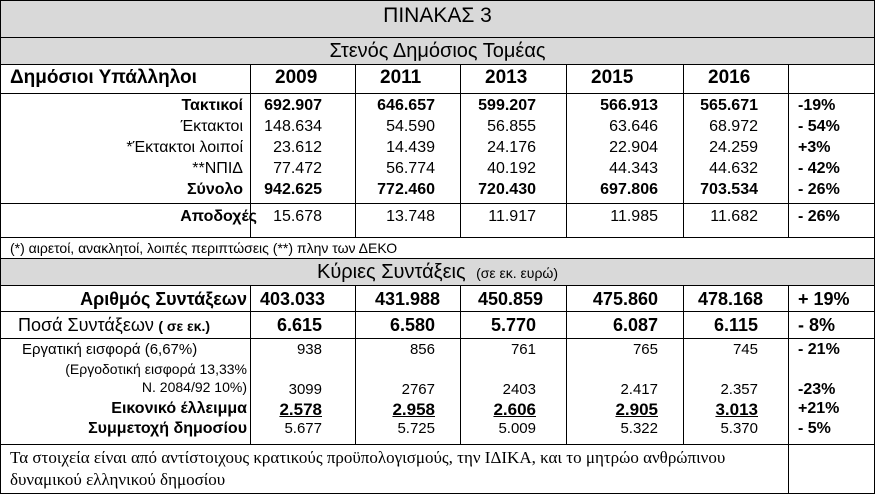 The image size is (875, 494). What do you see at coordinates (297, 147) in the screenshot?
I see `cell-value: 23.612` at bounding box center [297, 147].